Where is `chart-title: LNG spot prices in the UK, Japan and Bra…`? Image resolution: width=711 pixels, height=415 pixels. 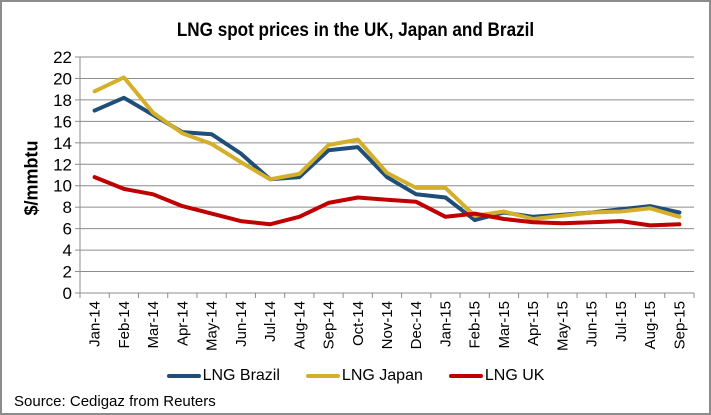
chart-title: LNG spot prices in the UK, Japan and Bra… is located at coordinates (355, 30).